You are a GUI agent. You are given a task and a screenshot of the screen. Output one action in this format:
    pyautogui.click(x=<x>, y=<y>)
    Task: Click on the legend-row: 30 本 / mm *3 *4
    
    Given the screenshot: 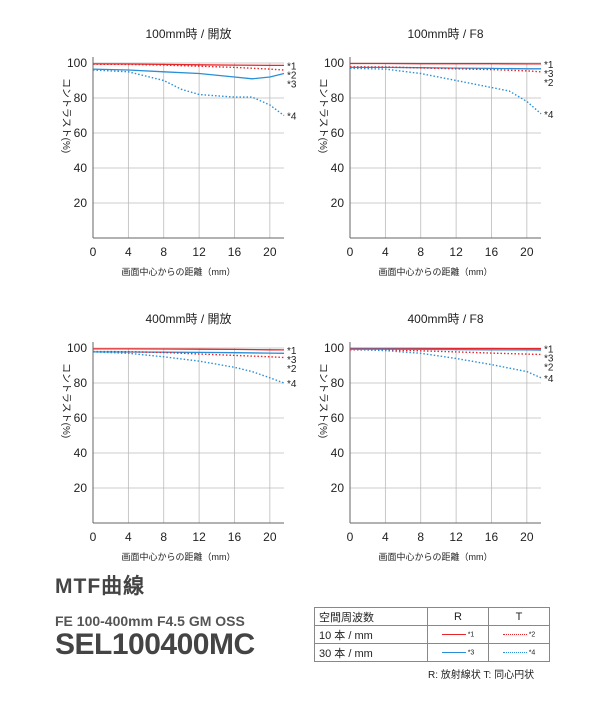 What is the action you would take?
    pyautogui.click(x=432, y=652)
    